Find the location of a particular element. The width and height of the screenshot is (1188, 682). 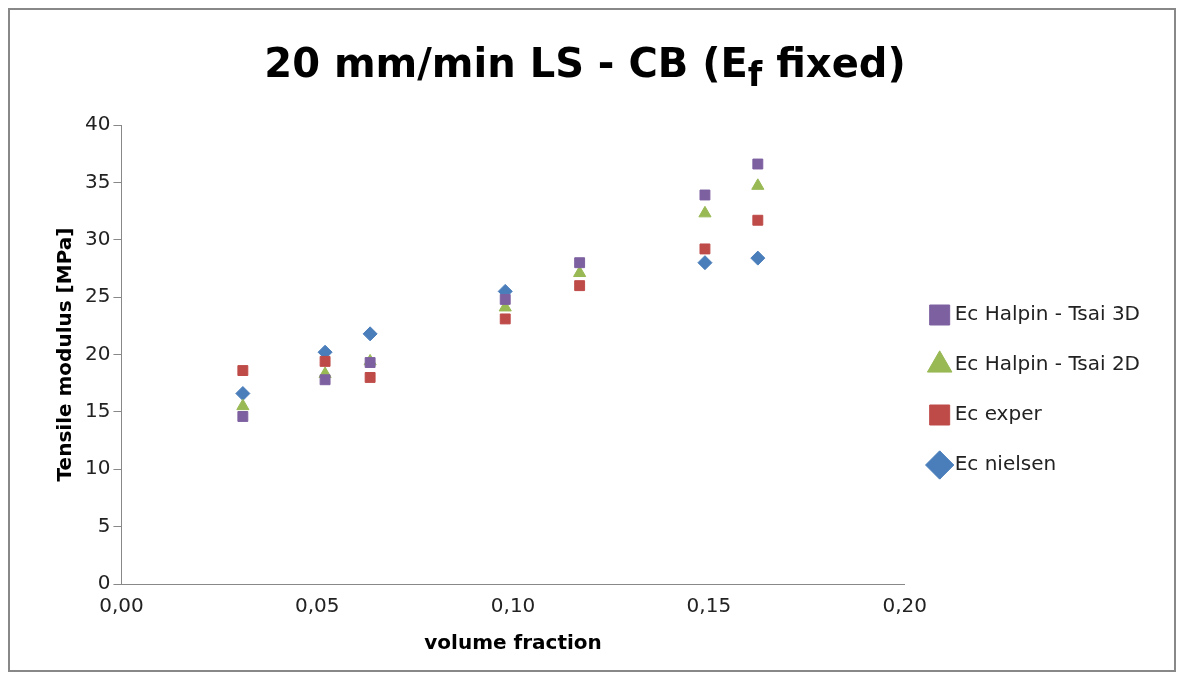

legend-label: Ec Halpin - Tsai 2D is located at coordinates (1047, 363).